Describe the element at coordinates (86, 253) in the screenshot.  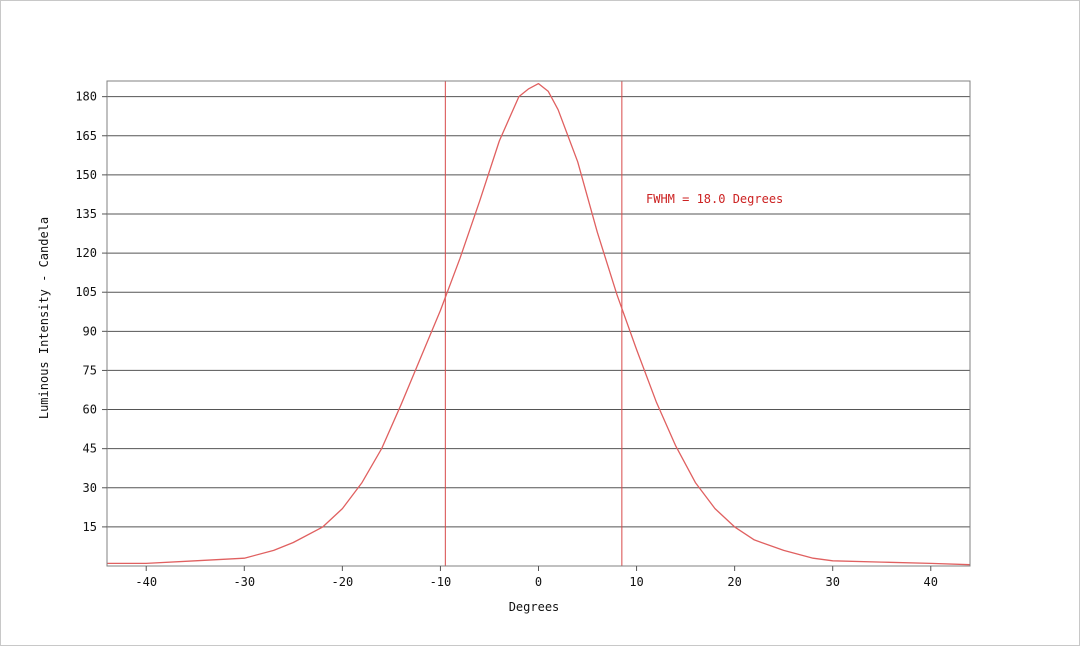
I see `y-tick-label: 120` at that location.